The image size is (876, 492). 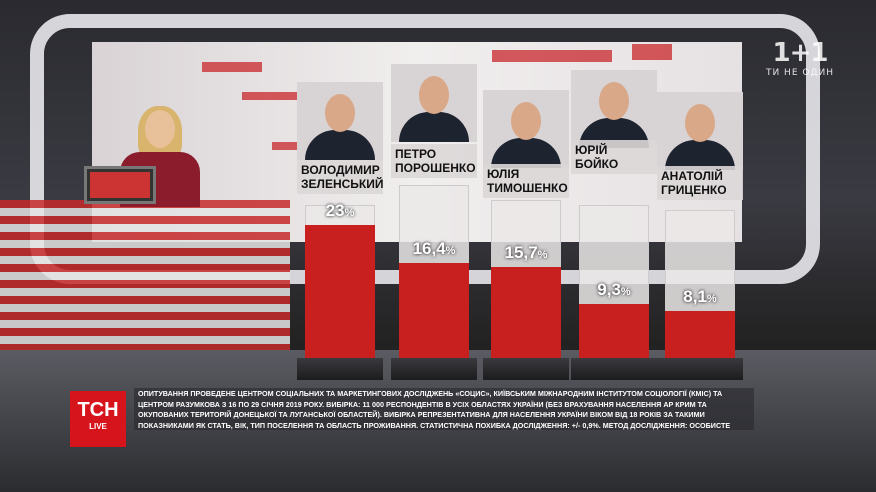 I want to click on anchor-desk, so click(x=145, y=275).